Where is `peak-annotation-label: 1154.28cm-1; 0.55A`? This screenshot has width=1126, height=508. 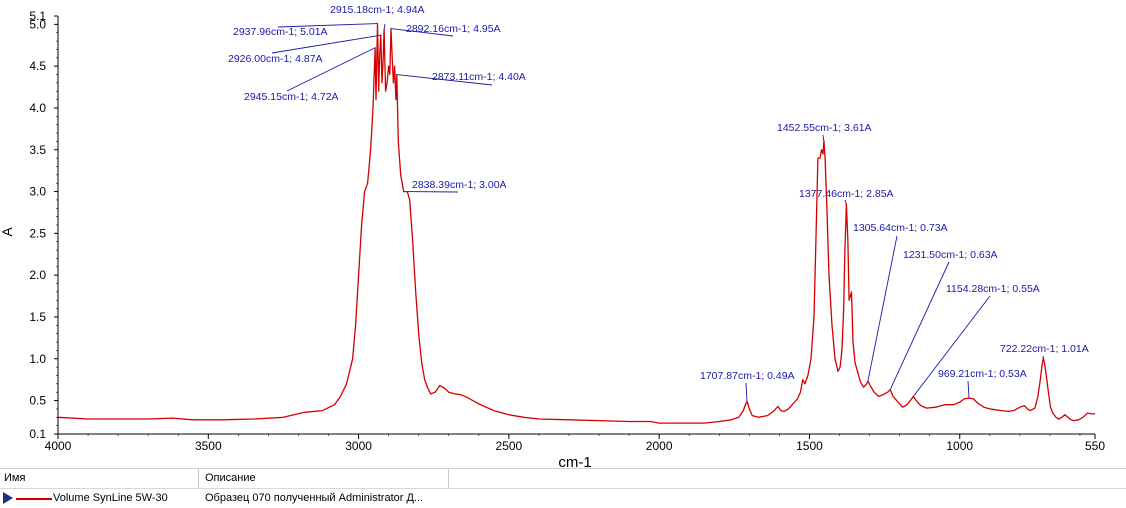 peak-annotation-label: 1154.28cm-1; 0.55A is located at coordinates (993, 289).